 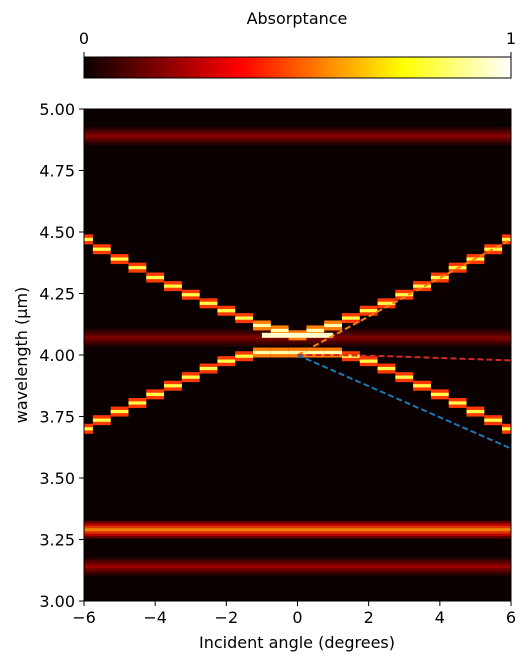 I want to click on colorbar-title: Absorptance, so click(x=297, y=18).